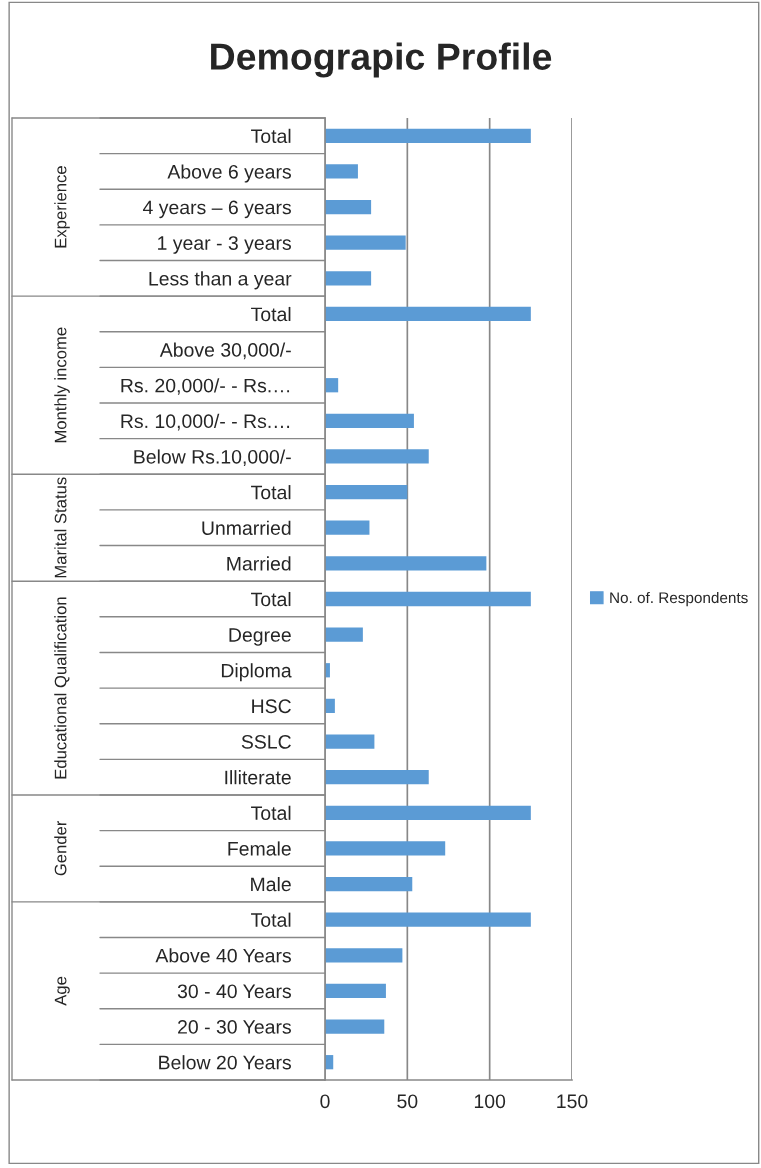 This screenshot has height=1168, width=761. What do you see at coordinates (234, 1027) in the screenshot?
I see `y-tick-label: 20 - 30 Years` at bounding box center [234, 1027].